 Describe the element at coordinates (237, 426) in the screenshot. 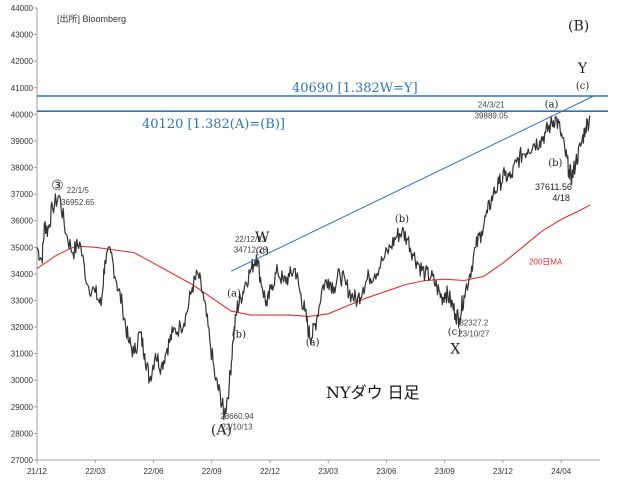

I see `annotation: 22/10/13` at that location.